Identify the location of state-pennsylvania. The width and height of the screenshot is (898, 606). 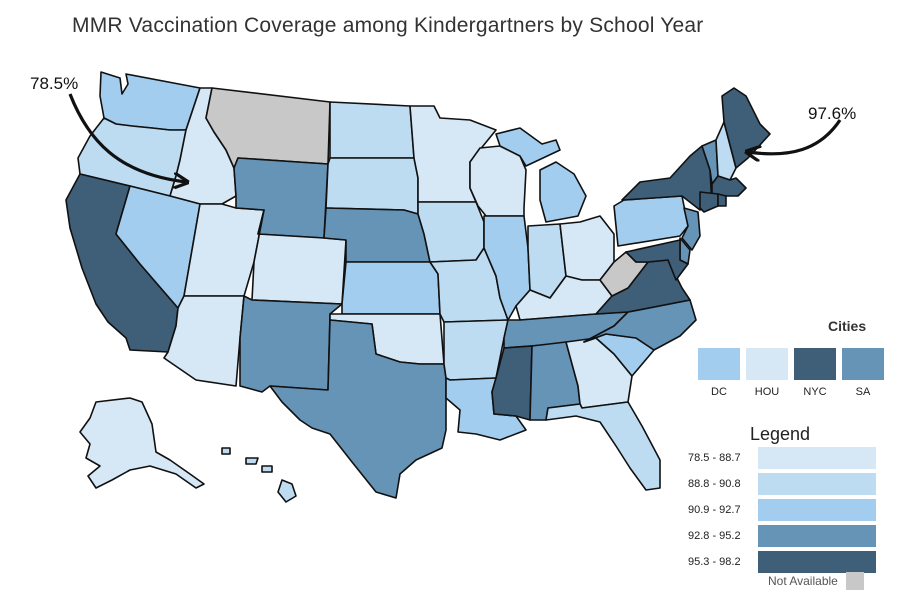
(651, 221).